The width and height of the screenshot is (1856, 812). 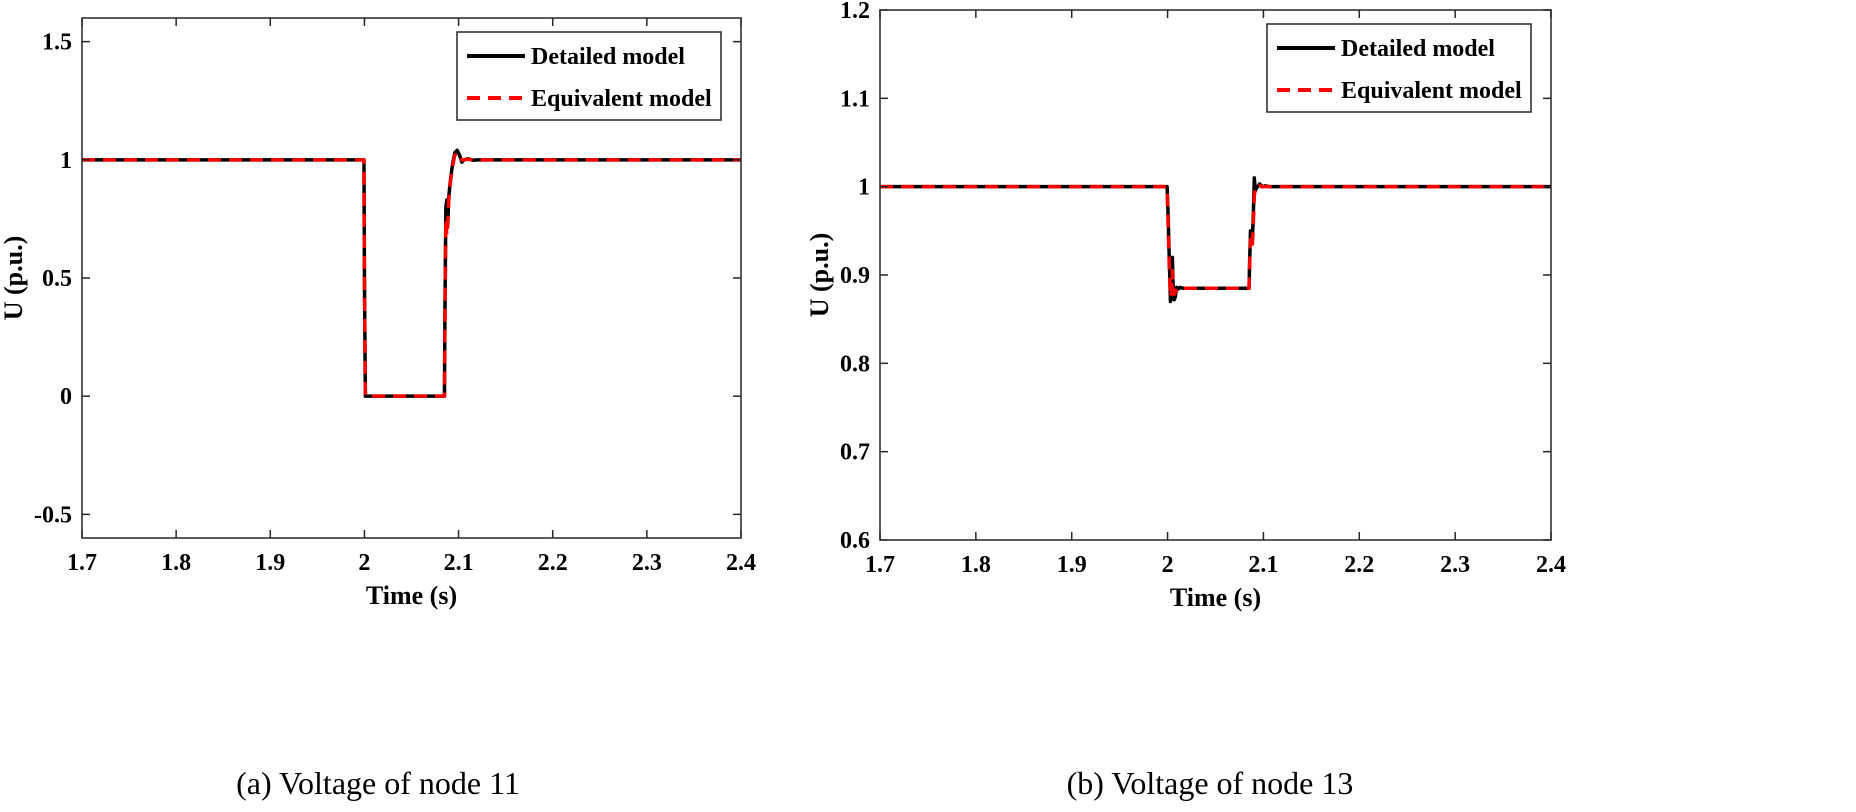 I want to click on y-tick-label: 0.5, so click(x=57, y=279).